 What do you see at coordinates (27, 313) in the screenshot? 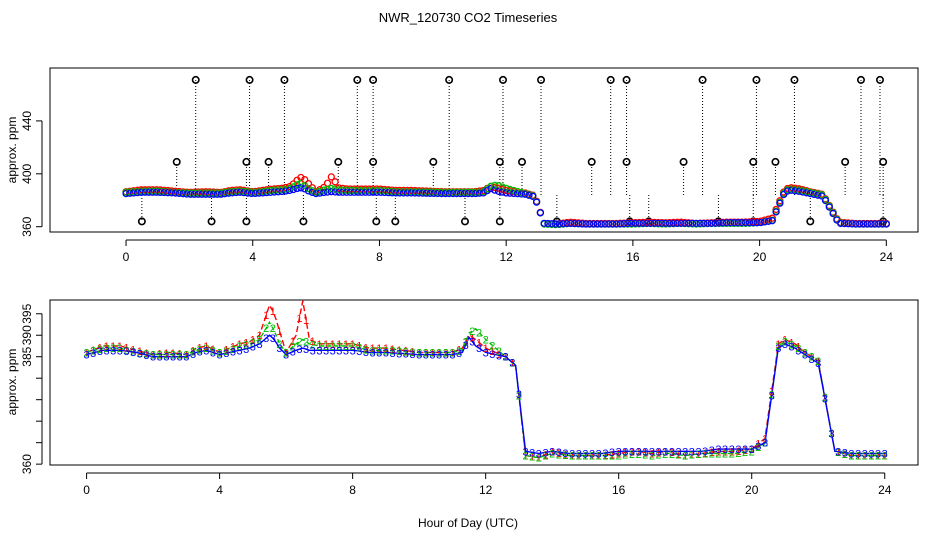
I see `bottom-y-tick-label: 395` at bounding box center [27, 313].